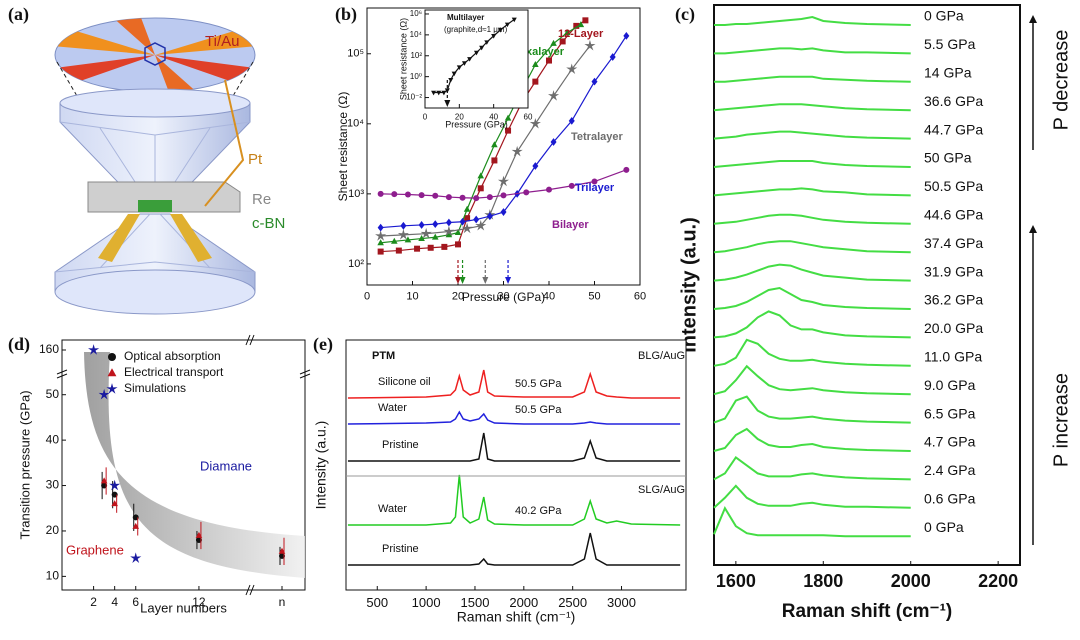  I want to click on x-tick-label: 50, so click(594, 297).